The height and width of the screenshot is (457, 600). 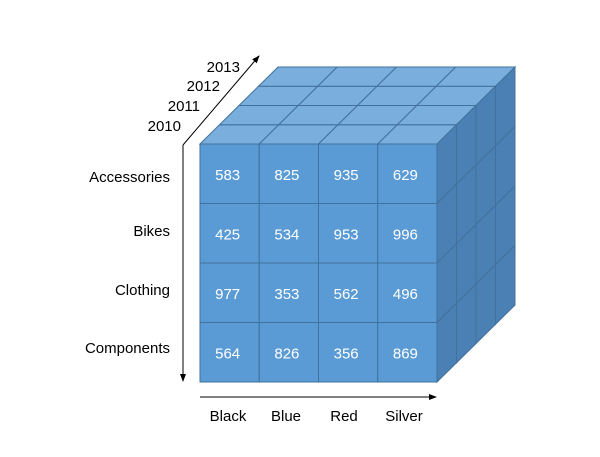 I want to click on category-label: Components, so click(x=127, y=348).